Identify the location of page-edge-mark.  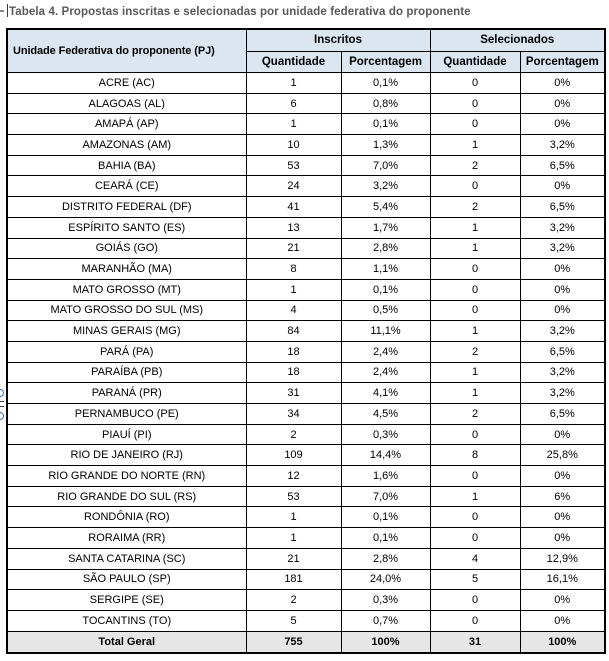
(2, 11).